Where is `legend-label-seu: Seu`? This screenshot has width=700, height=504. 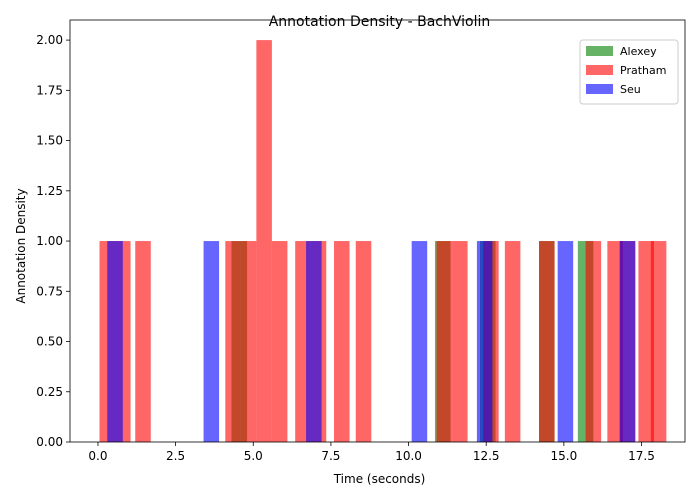
legend-label-seu: Seu is located at coordinates (630, 89).